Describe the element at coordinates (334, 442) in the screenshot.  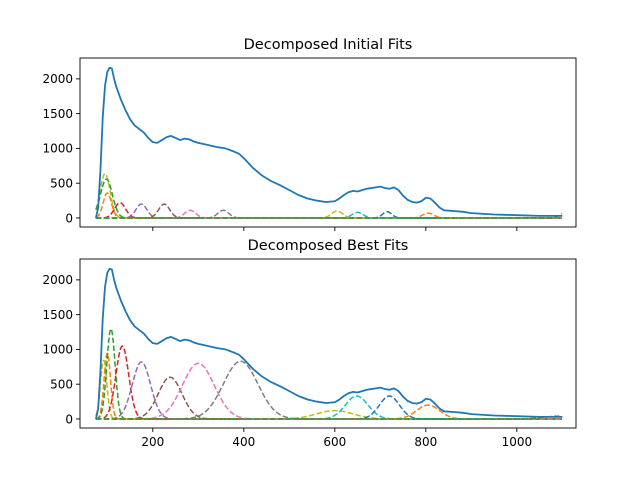
I see `best-xtick-label-600: 600` at that location.